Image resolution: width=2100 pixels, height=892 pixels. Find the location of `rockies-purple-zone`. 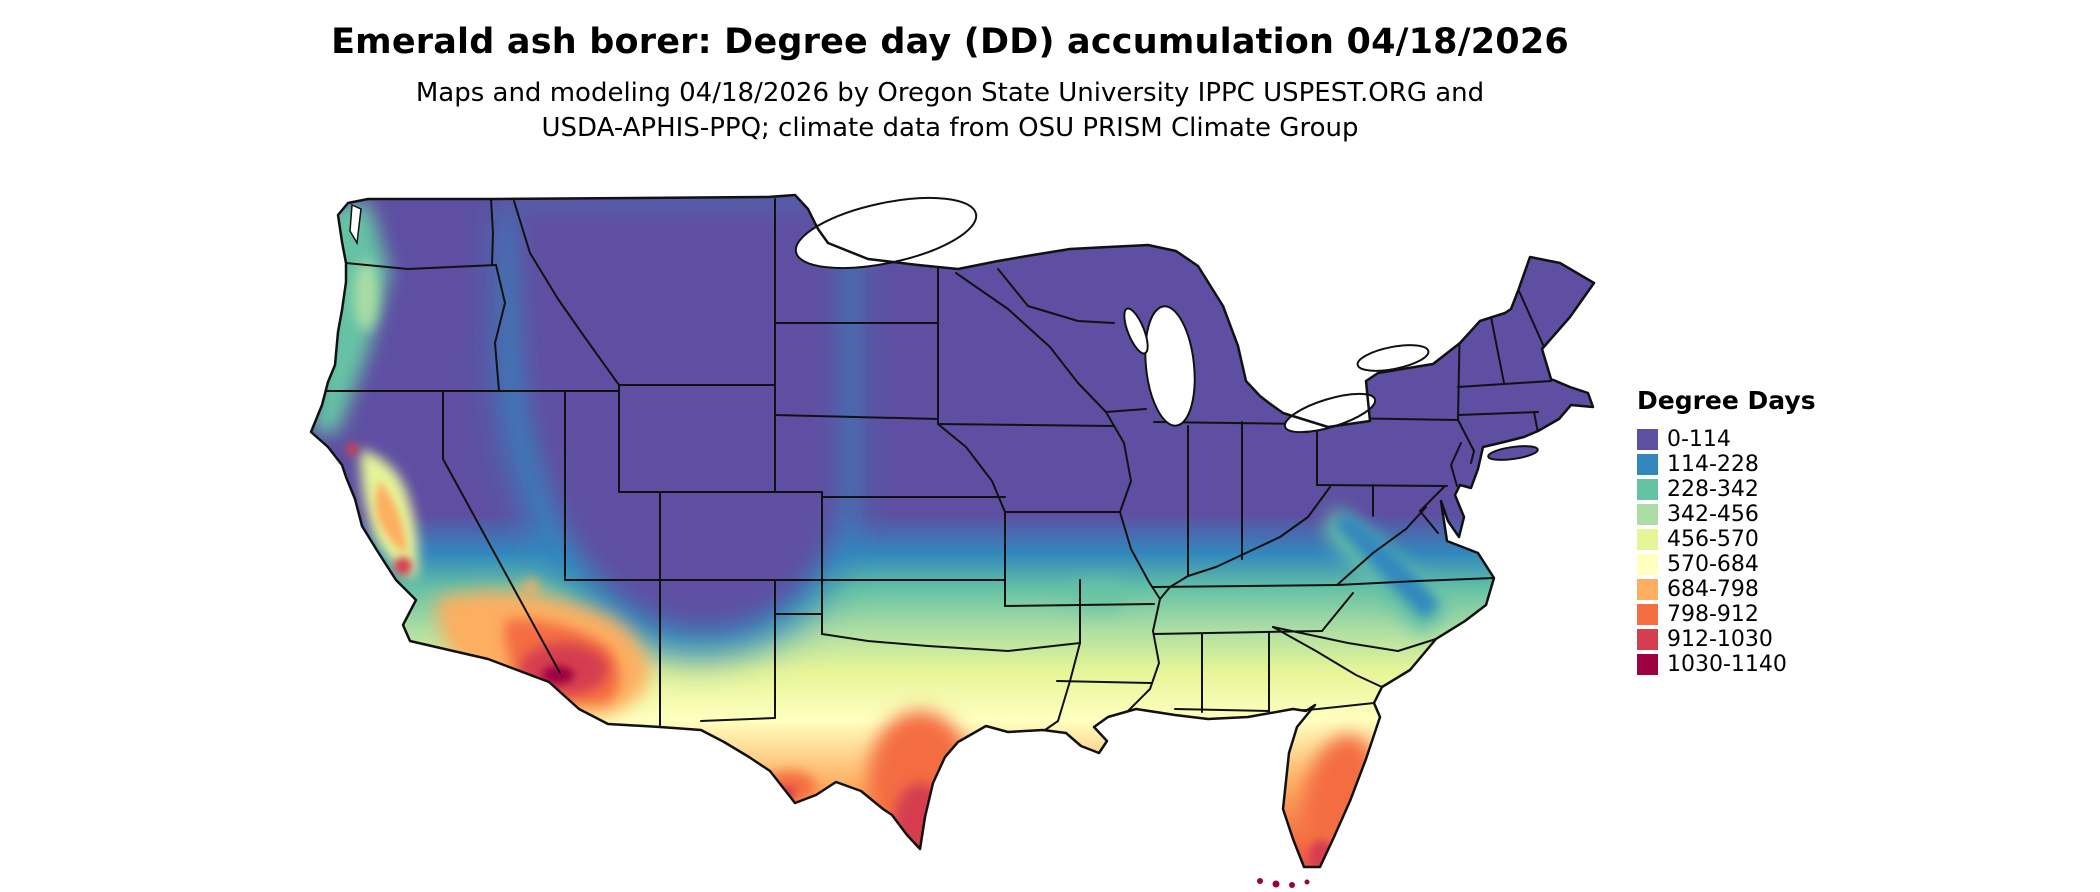

rockies-purple-zone is located at coordinates (678, 416).